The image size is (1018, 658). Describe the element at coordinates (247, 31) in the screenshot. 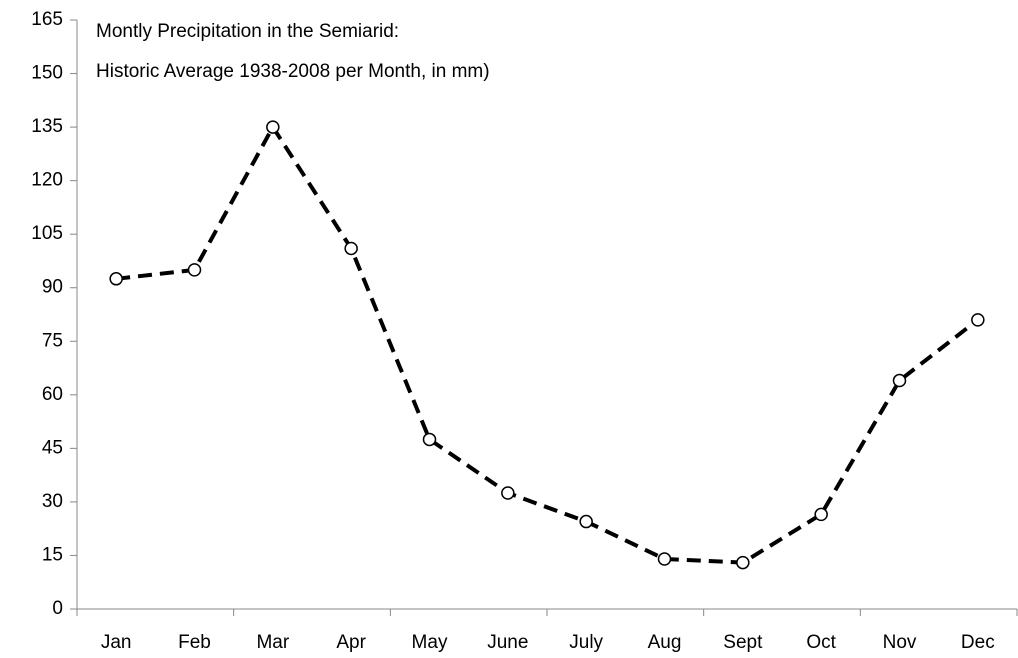

I see `chart-title: Montly Precipitation in the Semiarid:` at that location.